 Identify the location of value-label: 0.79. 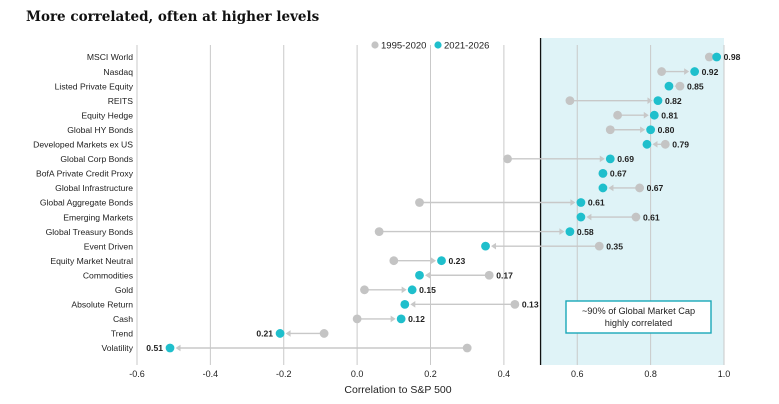
(680, 145).